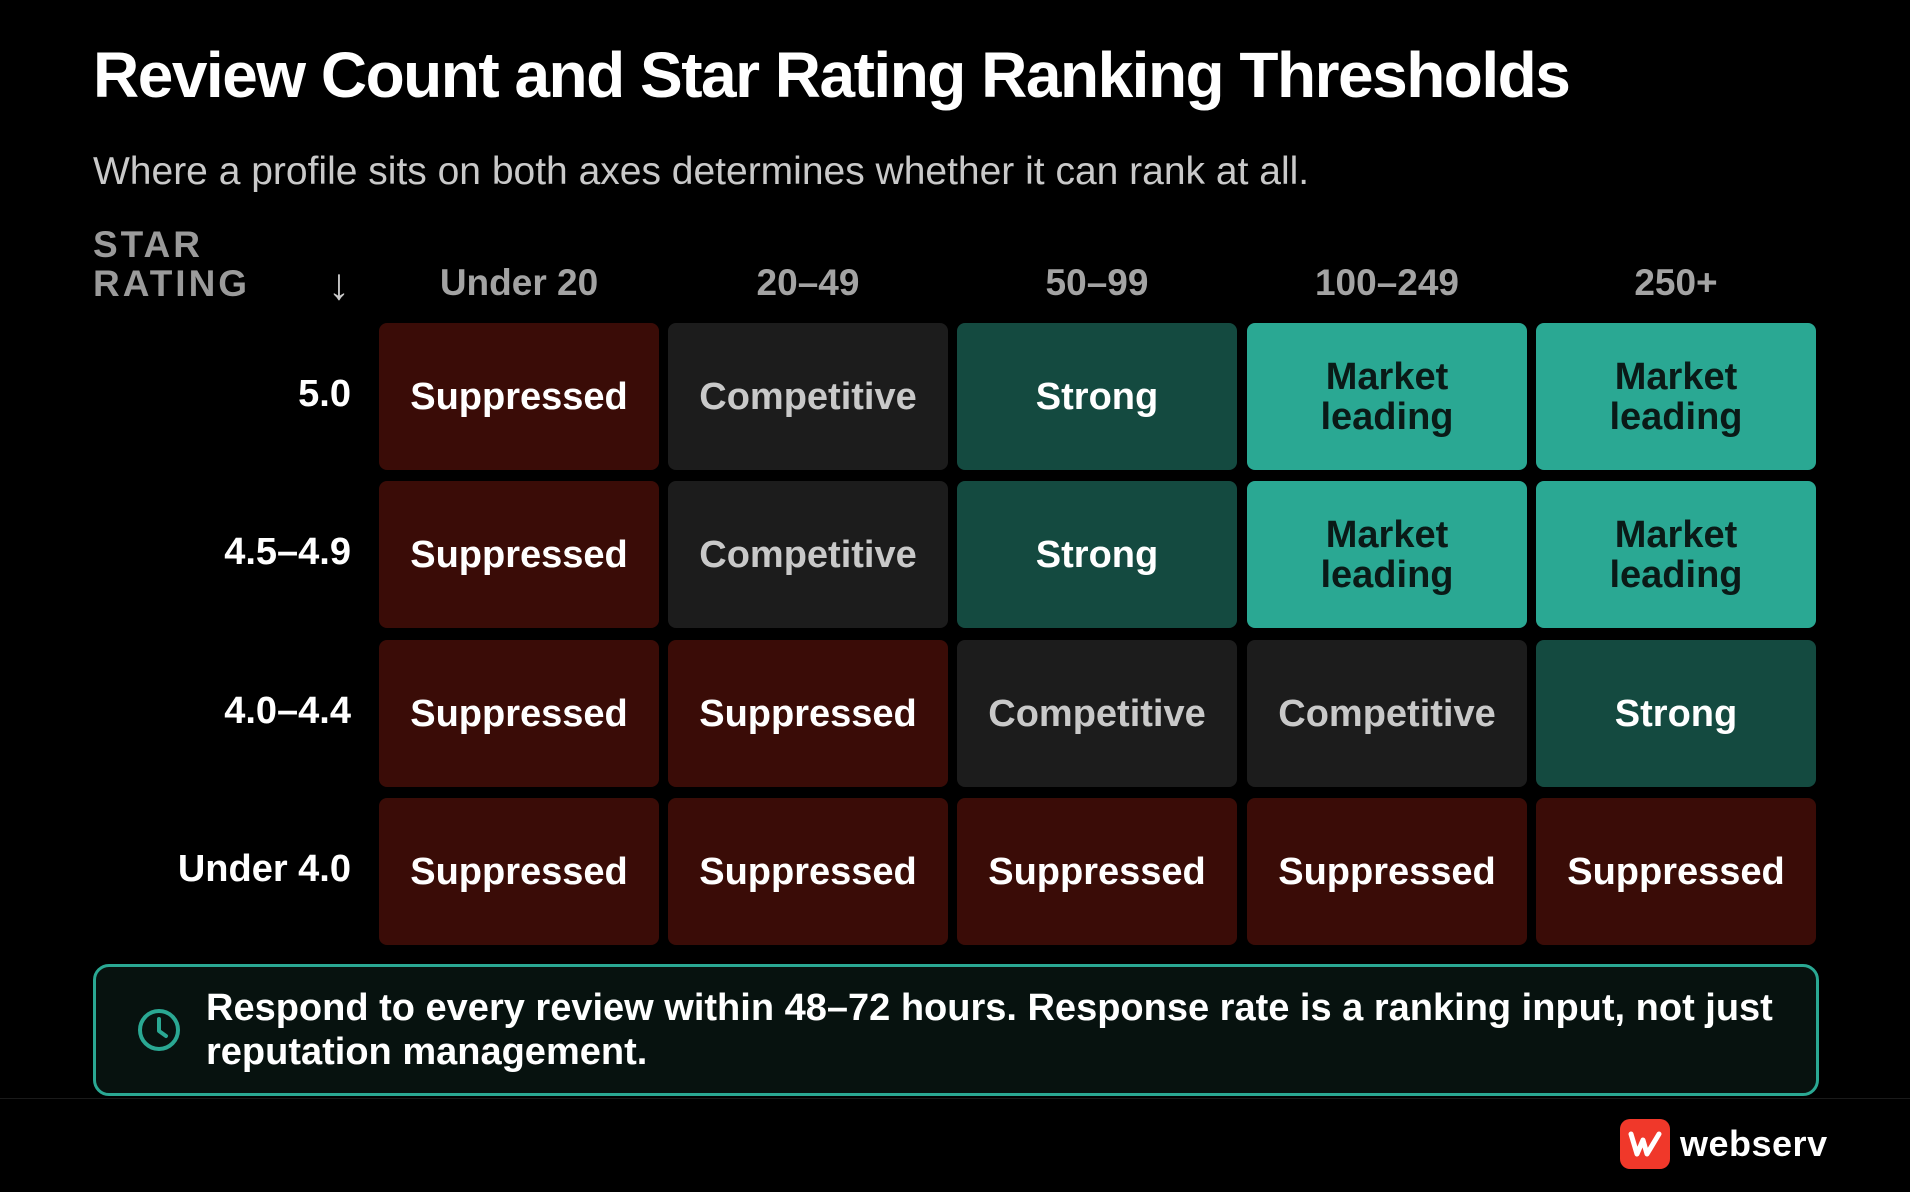 The image size is (1910, 1192). What do you see at coordinates (159, 1030) in the screenshot?
I see `clock-icon` at bounding box center [159, 1030].